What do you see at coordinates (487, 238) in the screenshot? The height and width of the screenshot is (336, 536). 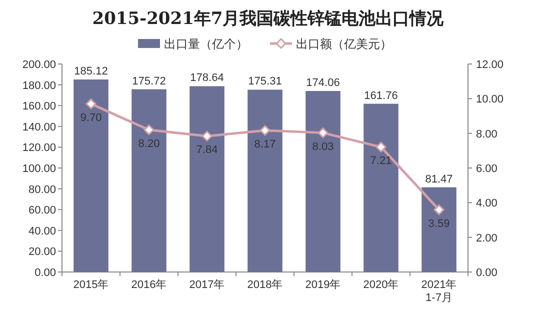 I see `y2-tick-label: 2.00` at bounding box center [487, 238].